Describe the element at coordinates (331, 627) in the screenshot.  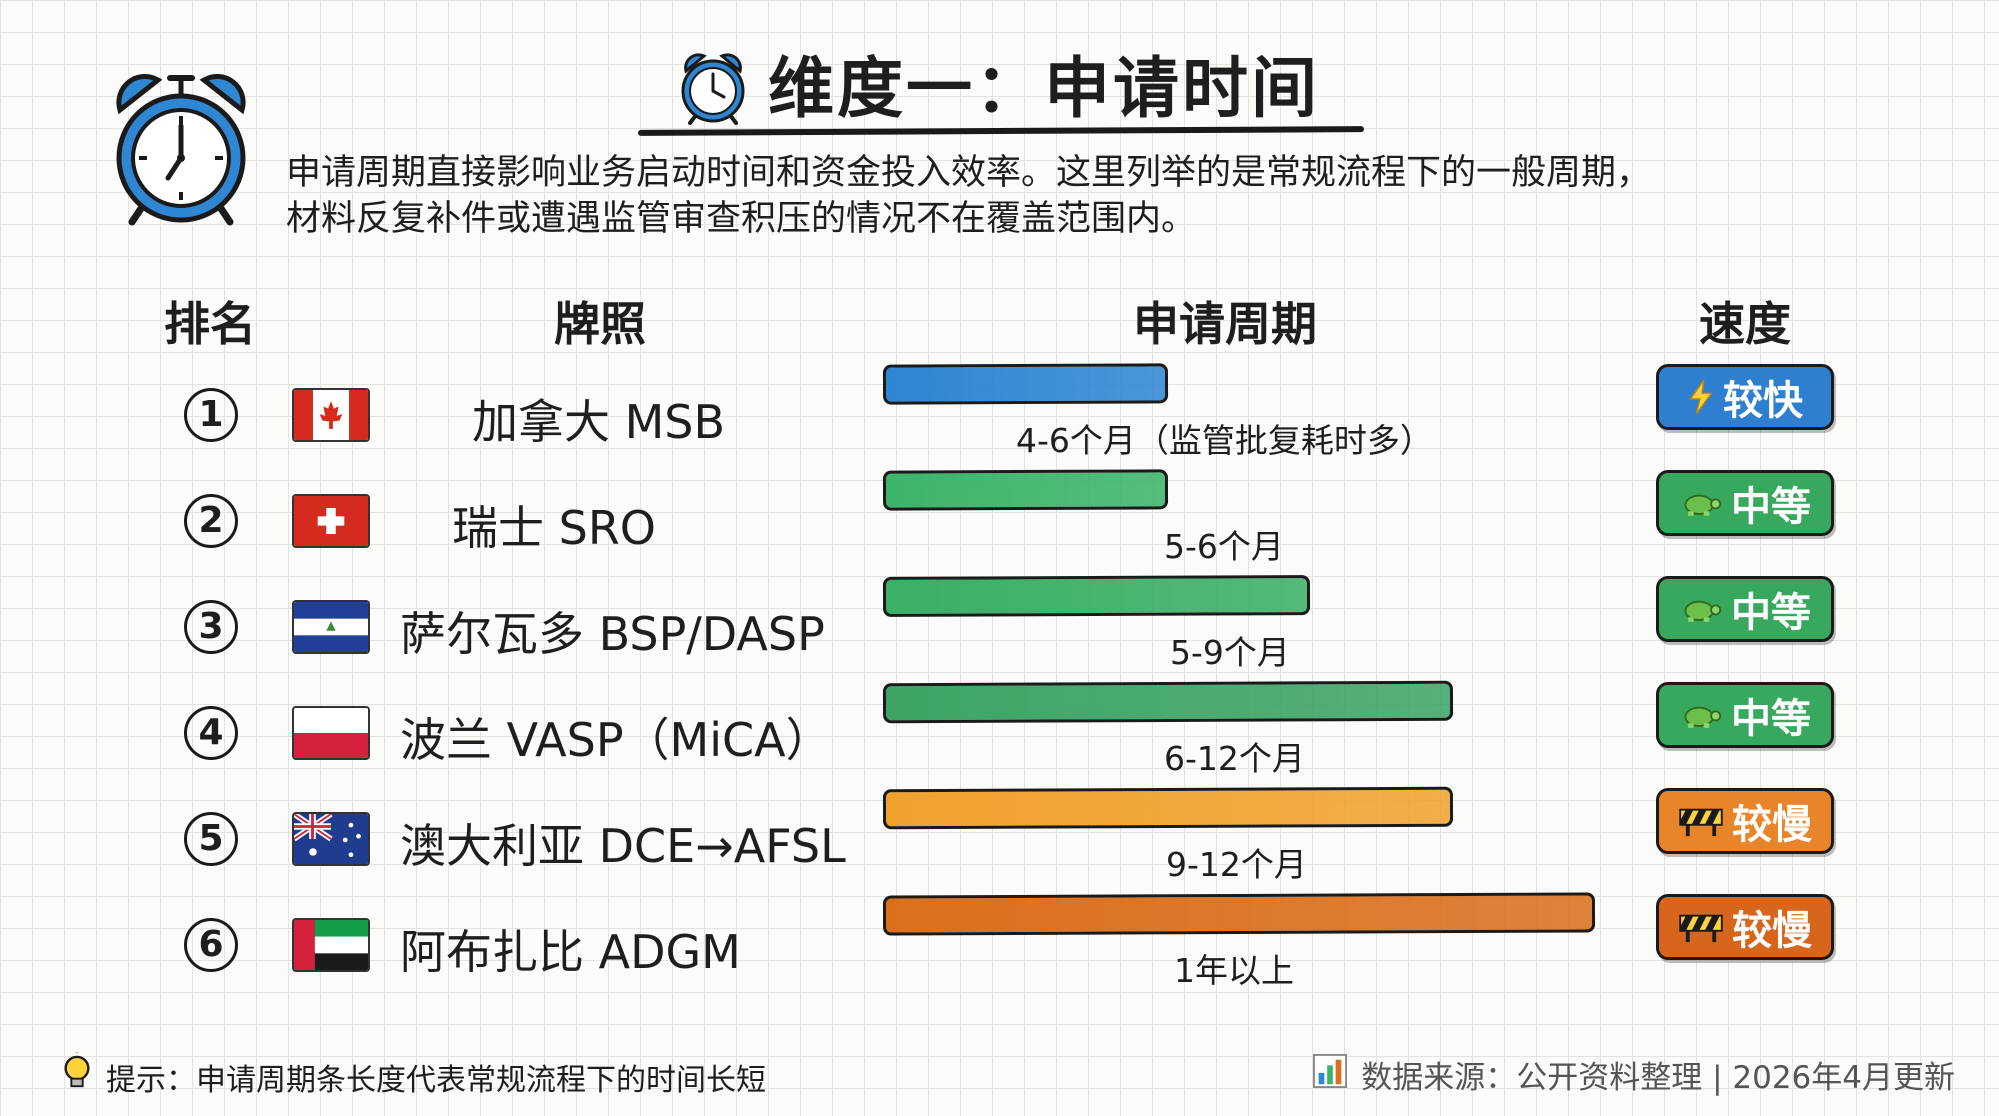
I see `el-salvador-flag-icon` at that location.